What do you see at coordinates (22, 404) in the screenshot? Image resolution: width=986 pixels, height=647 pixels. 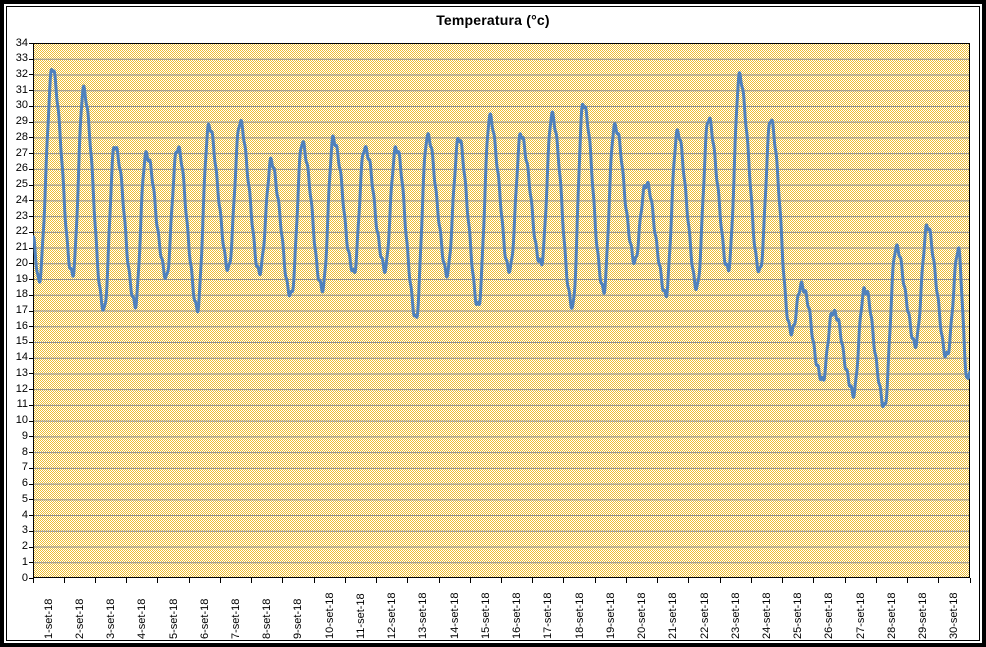 I see `y-axis-tick-label: 11` at bounding box center [22, 404].